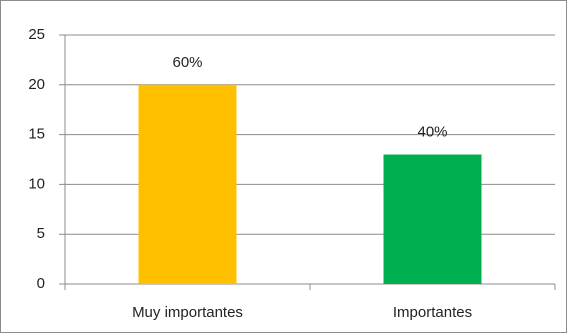 This screenshot has width=567, height=333. I want to click on x-tick-label: Muy importantes, so click(187, 312).